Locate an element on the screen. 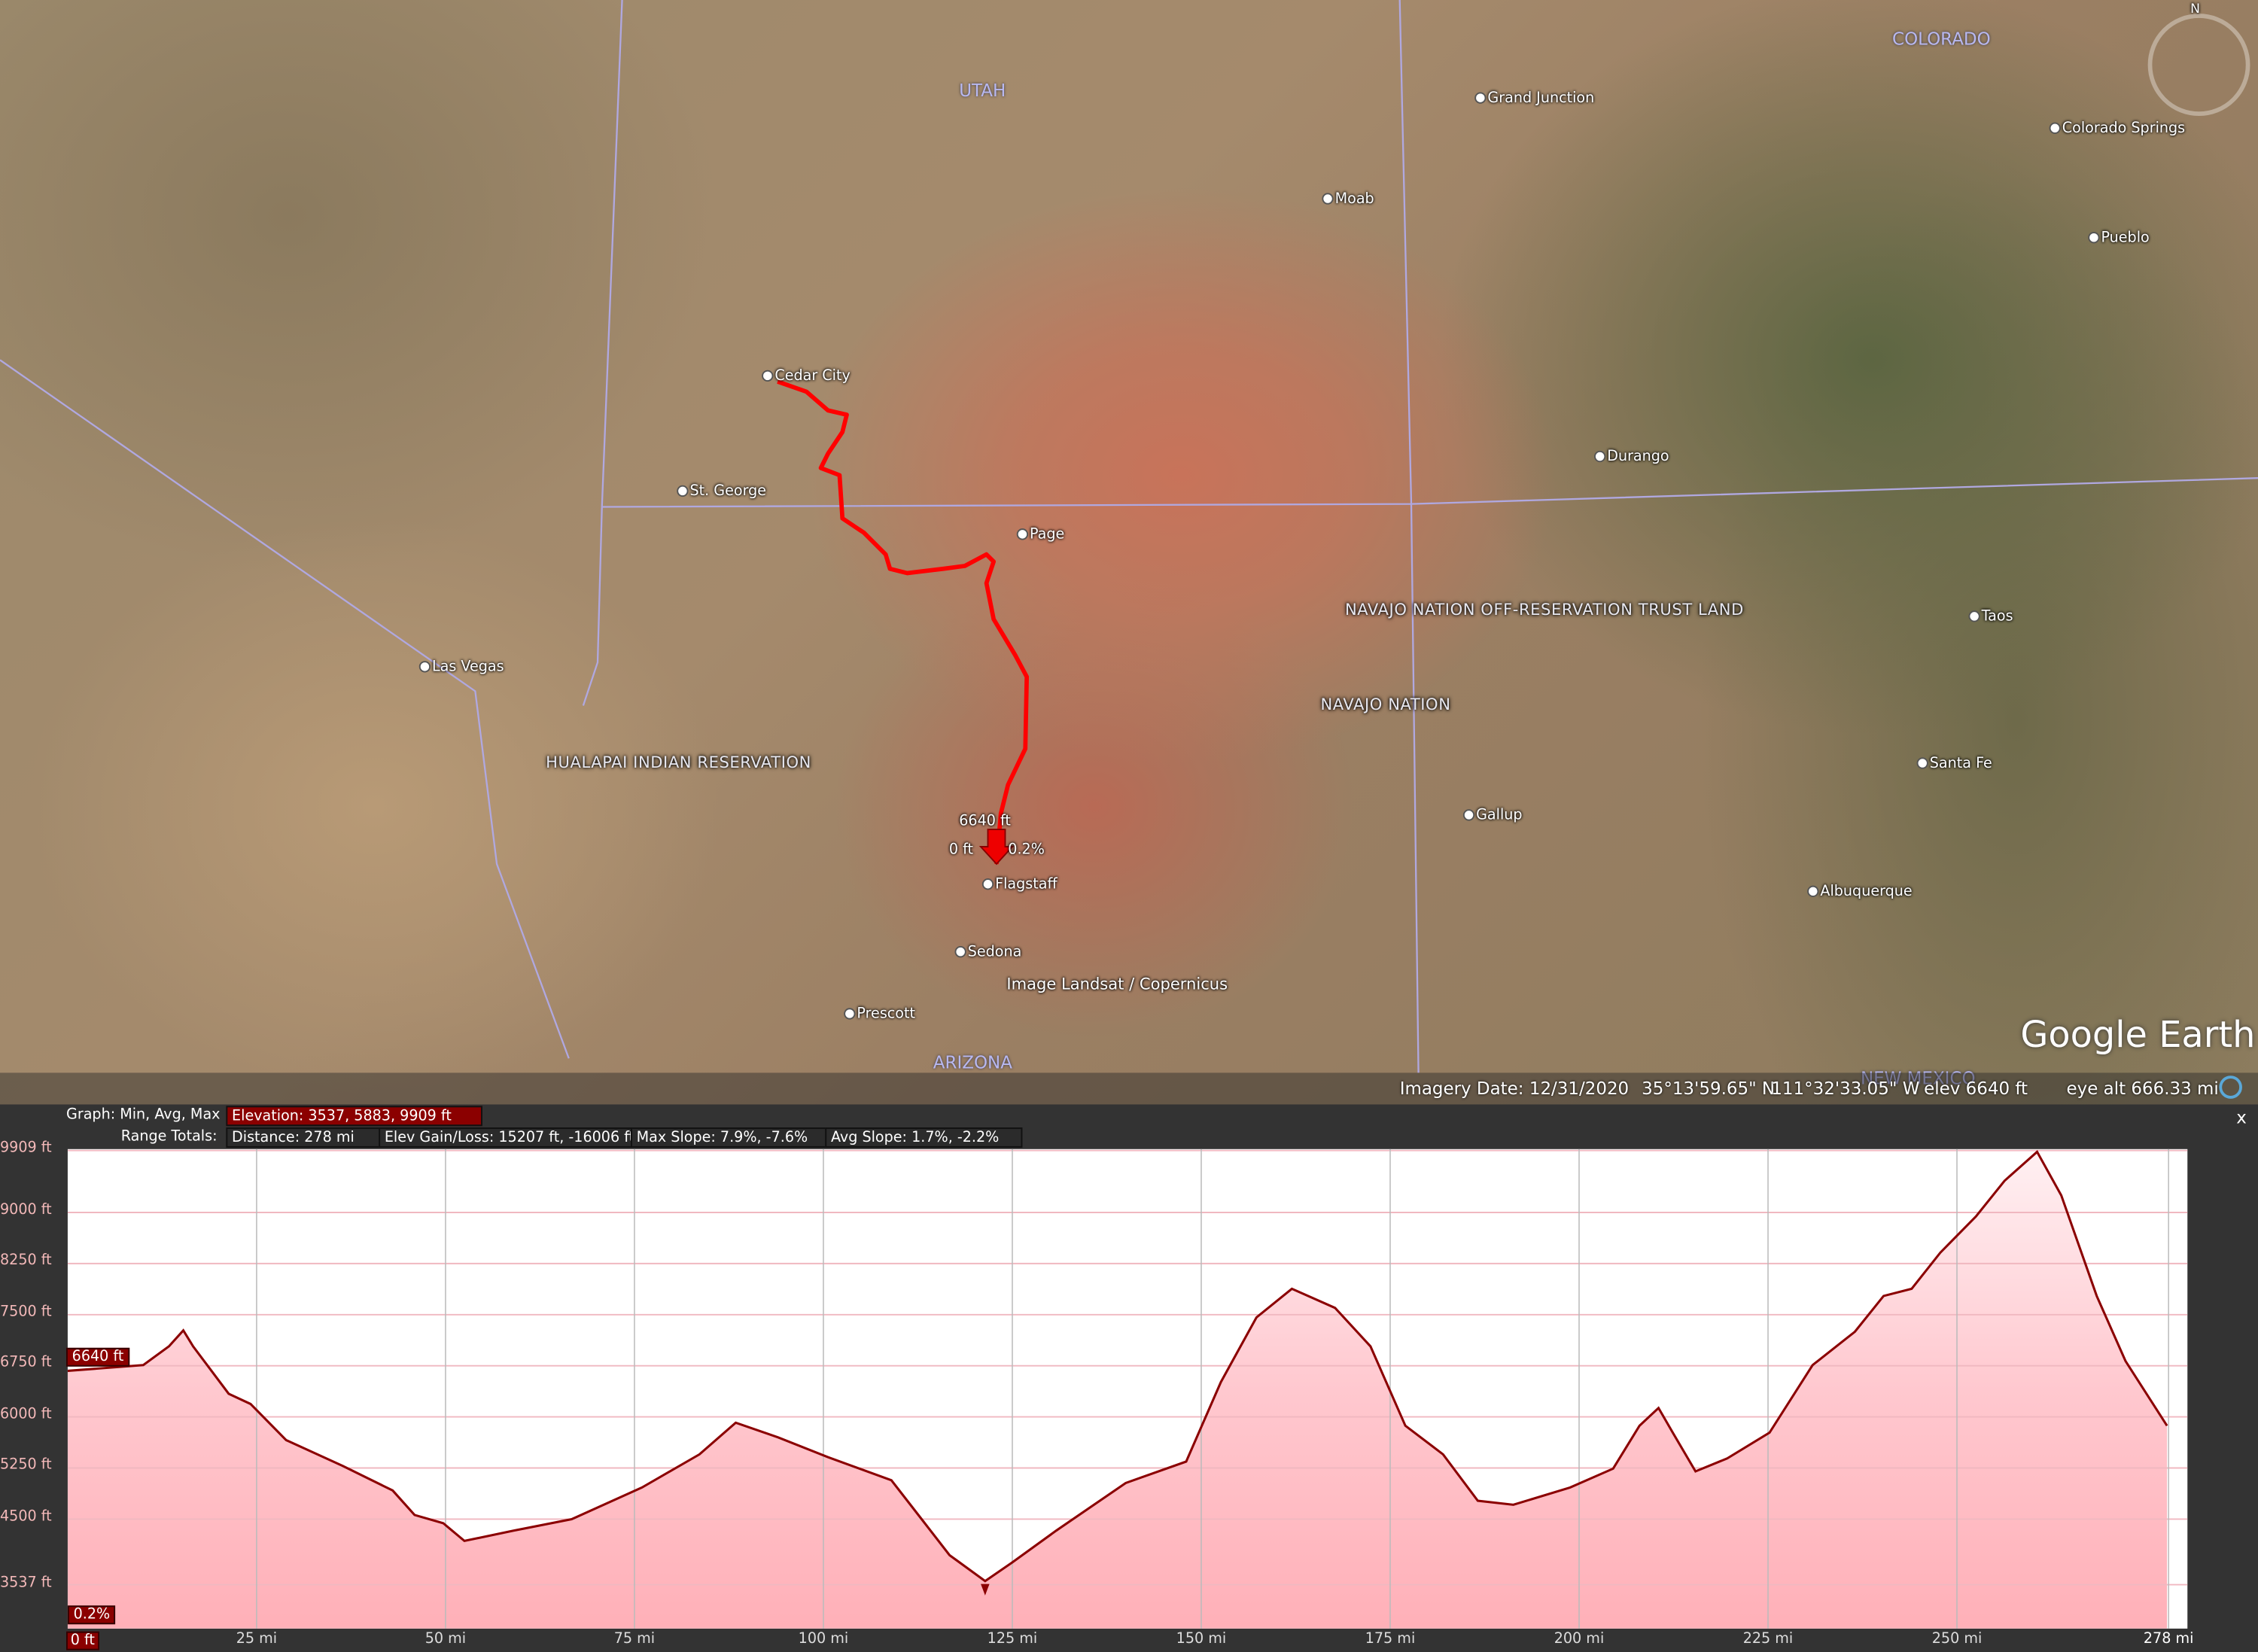 The width and height of the screenshot is (2258, 1652). x-tick-label: 200 mi is located at coordinates (1579, 1639).